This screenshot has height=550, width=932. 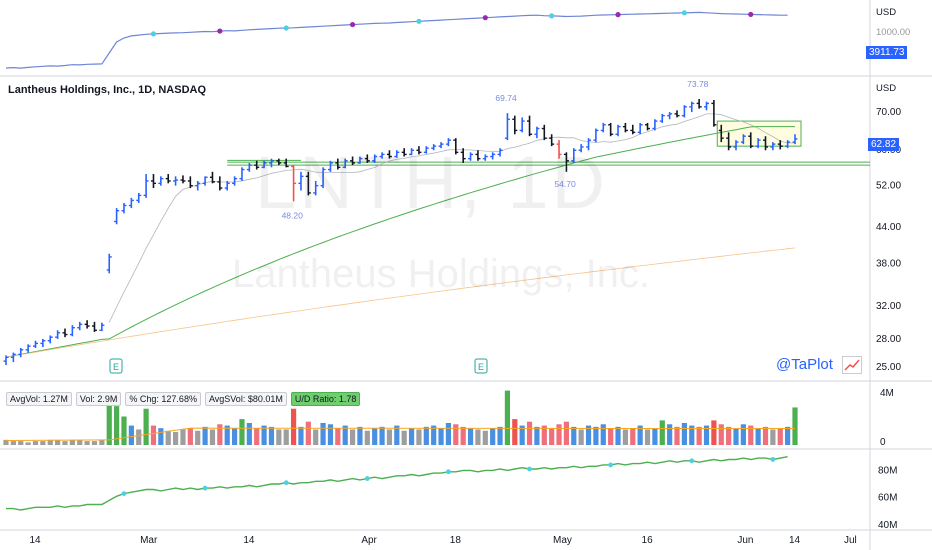 I want to click on price-axis-currency: USD, so click(x=886, y=88).